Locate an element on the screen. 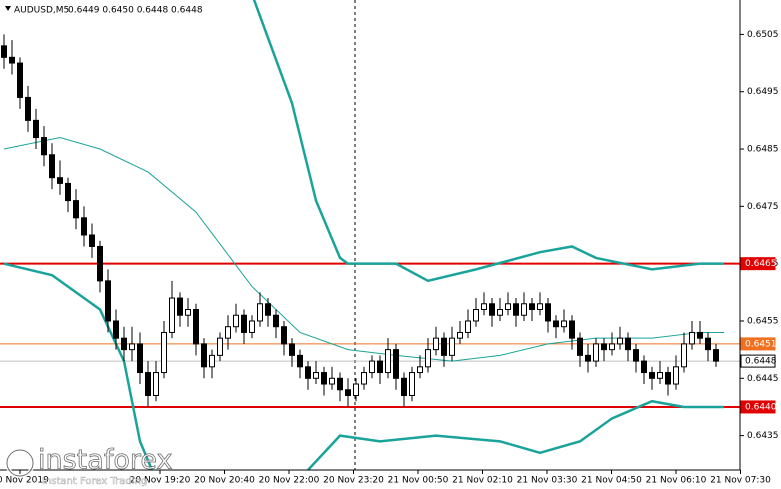  y-tick-label: 0.6485 is located at coordinates (763, 150).